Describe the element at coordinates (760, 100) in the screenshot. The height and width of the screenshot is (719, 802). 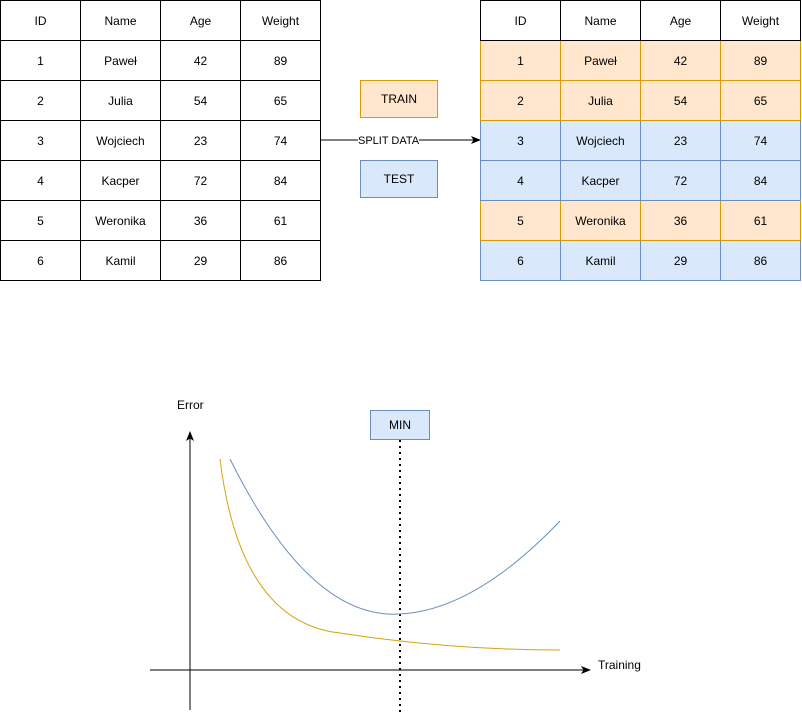
I see `cell-weight: 65` at that location.